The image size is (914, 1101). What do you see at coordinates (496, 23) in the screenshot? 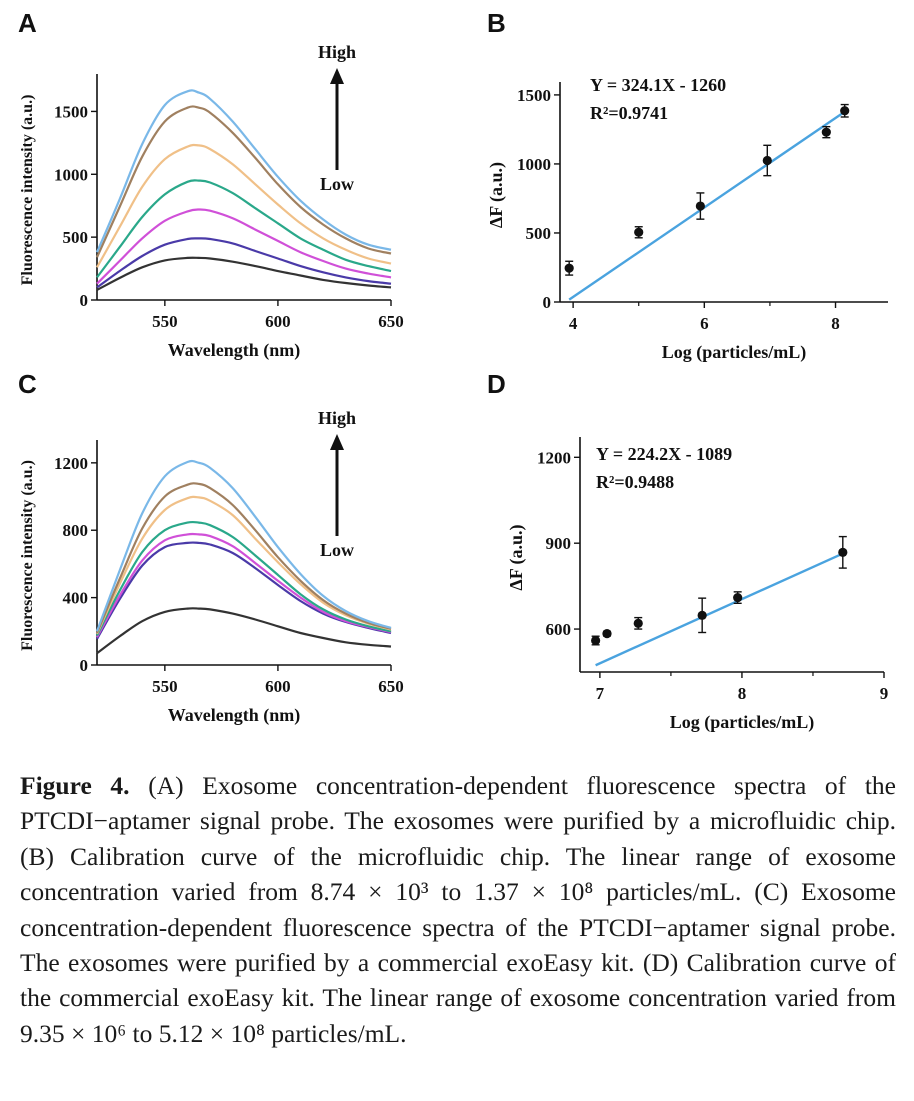
I see `panel-letter: B` at bounding box center [496, 23].